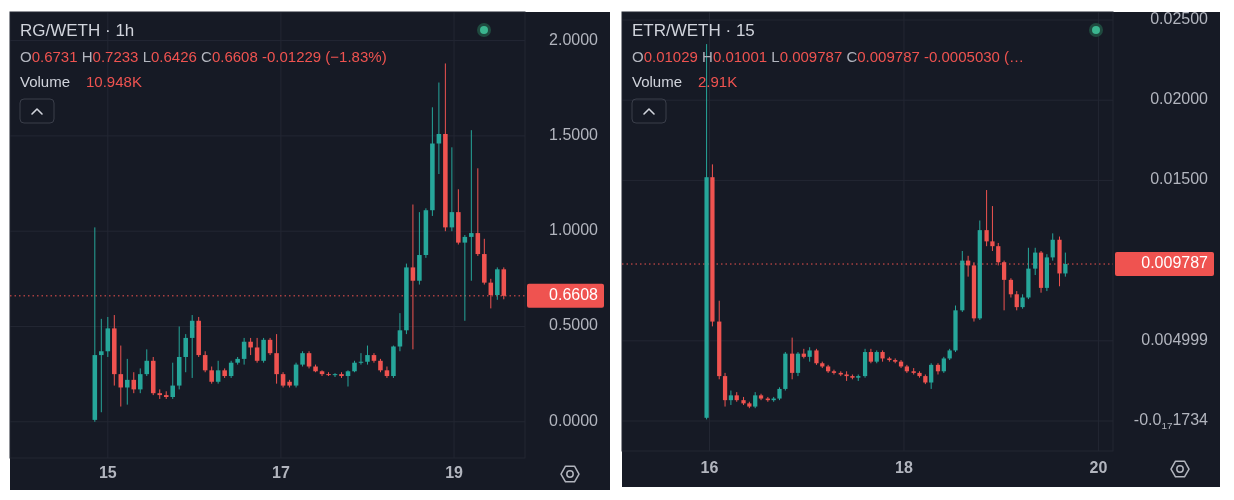 This screenshot has width=1234, height=500. What do you see at coordinates (574, 421) in the screenshot?
I see `y-tick-label: 0.0000` at bounding box center [574, 421].